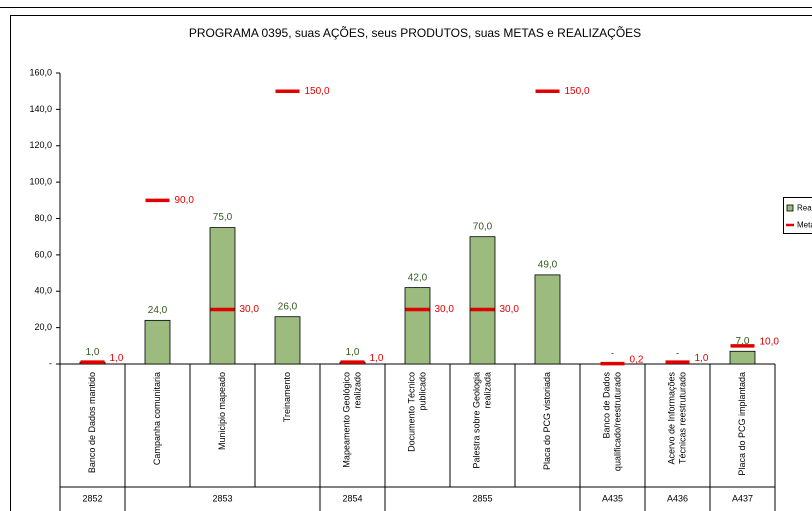 This screenshot has height=511, width=812. What do you see at coordinates (43, 327) in the screenshot?
I see `y-tick-label: 20,0` at bounding box center [43, 327].